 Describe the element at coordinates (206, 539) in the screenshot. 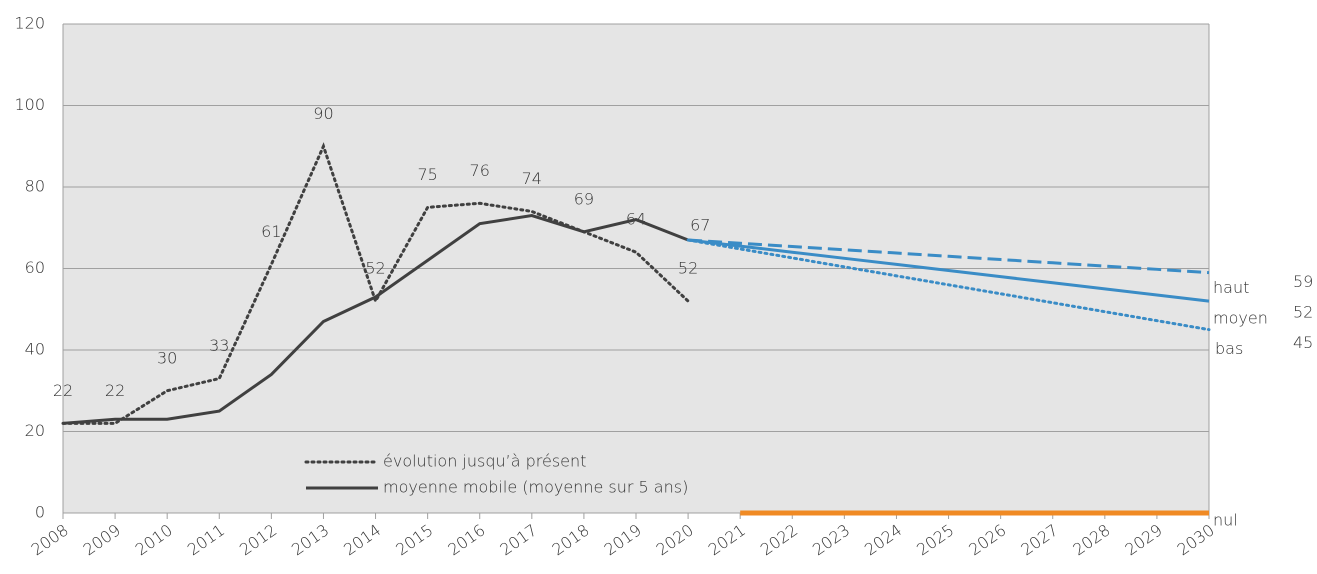

I see `x-tick-label: 2011` at that location.